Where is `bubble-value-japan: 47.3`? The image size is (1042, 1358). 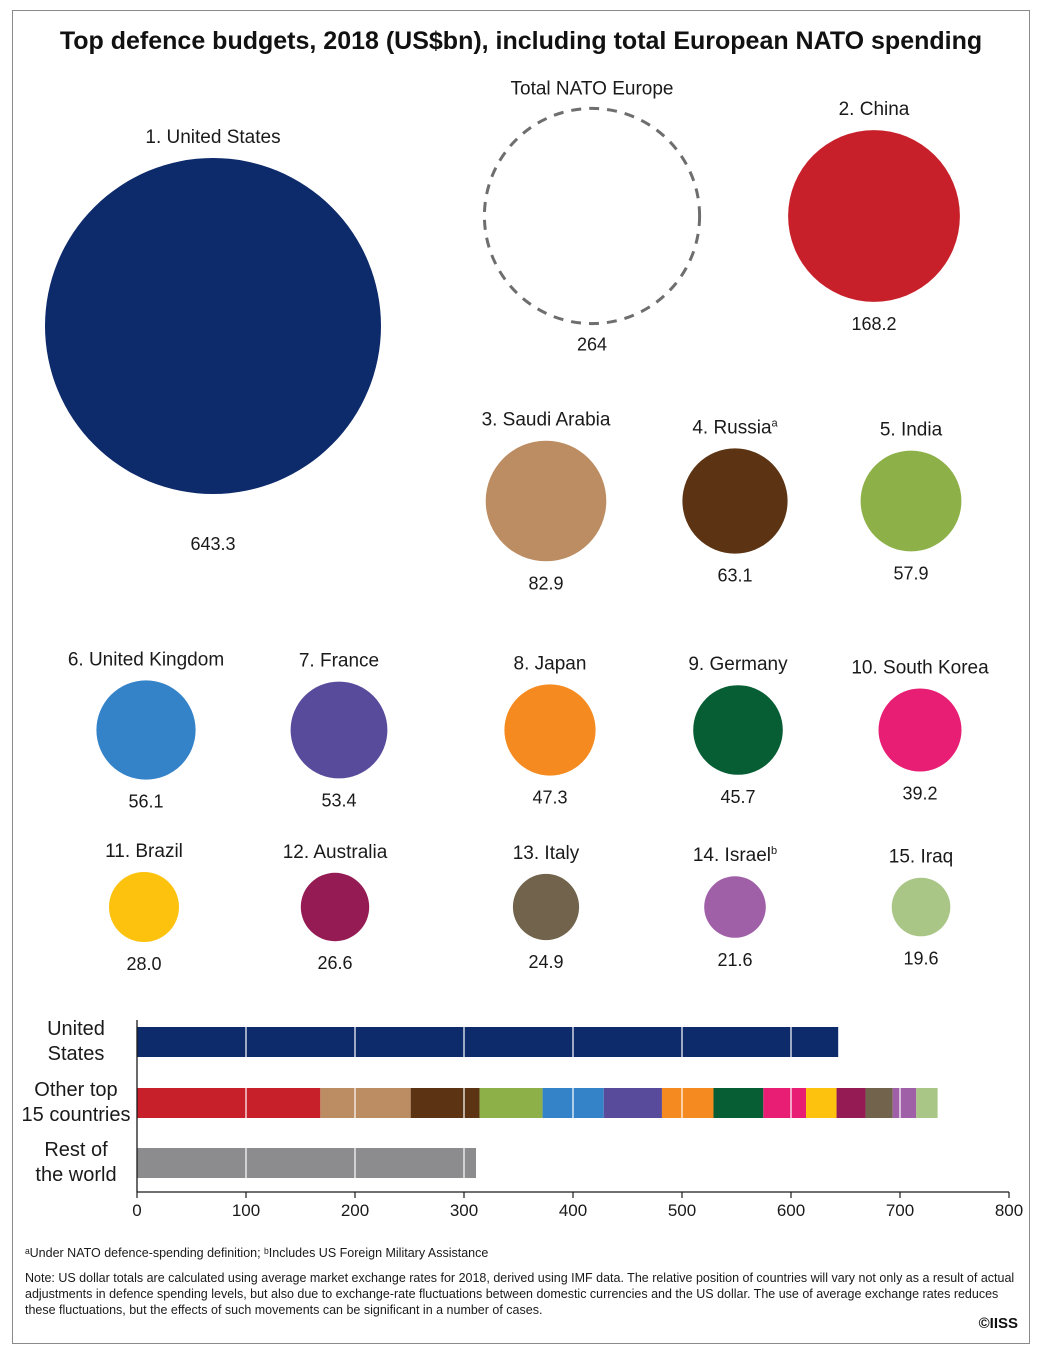 bubble-value-japan: 47.3 is located at coordinates (549, 798).